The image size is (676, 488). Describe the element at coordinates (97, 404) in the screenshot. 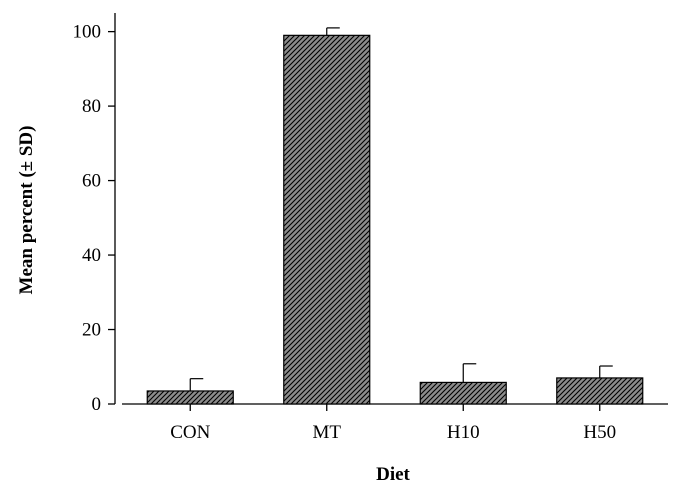

I see `y-tick-label: 0` at that location.